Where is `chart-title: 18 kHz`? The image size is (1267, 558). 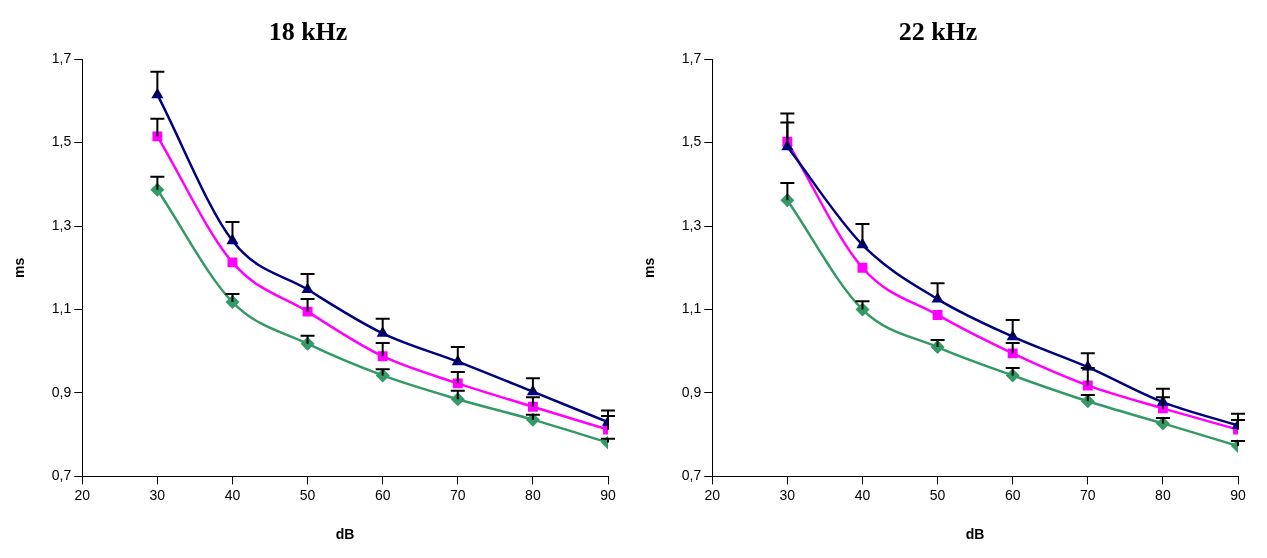
chart-title: 18 kHz is located at coordinates (308, 32).